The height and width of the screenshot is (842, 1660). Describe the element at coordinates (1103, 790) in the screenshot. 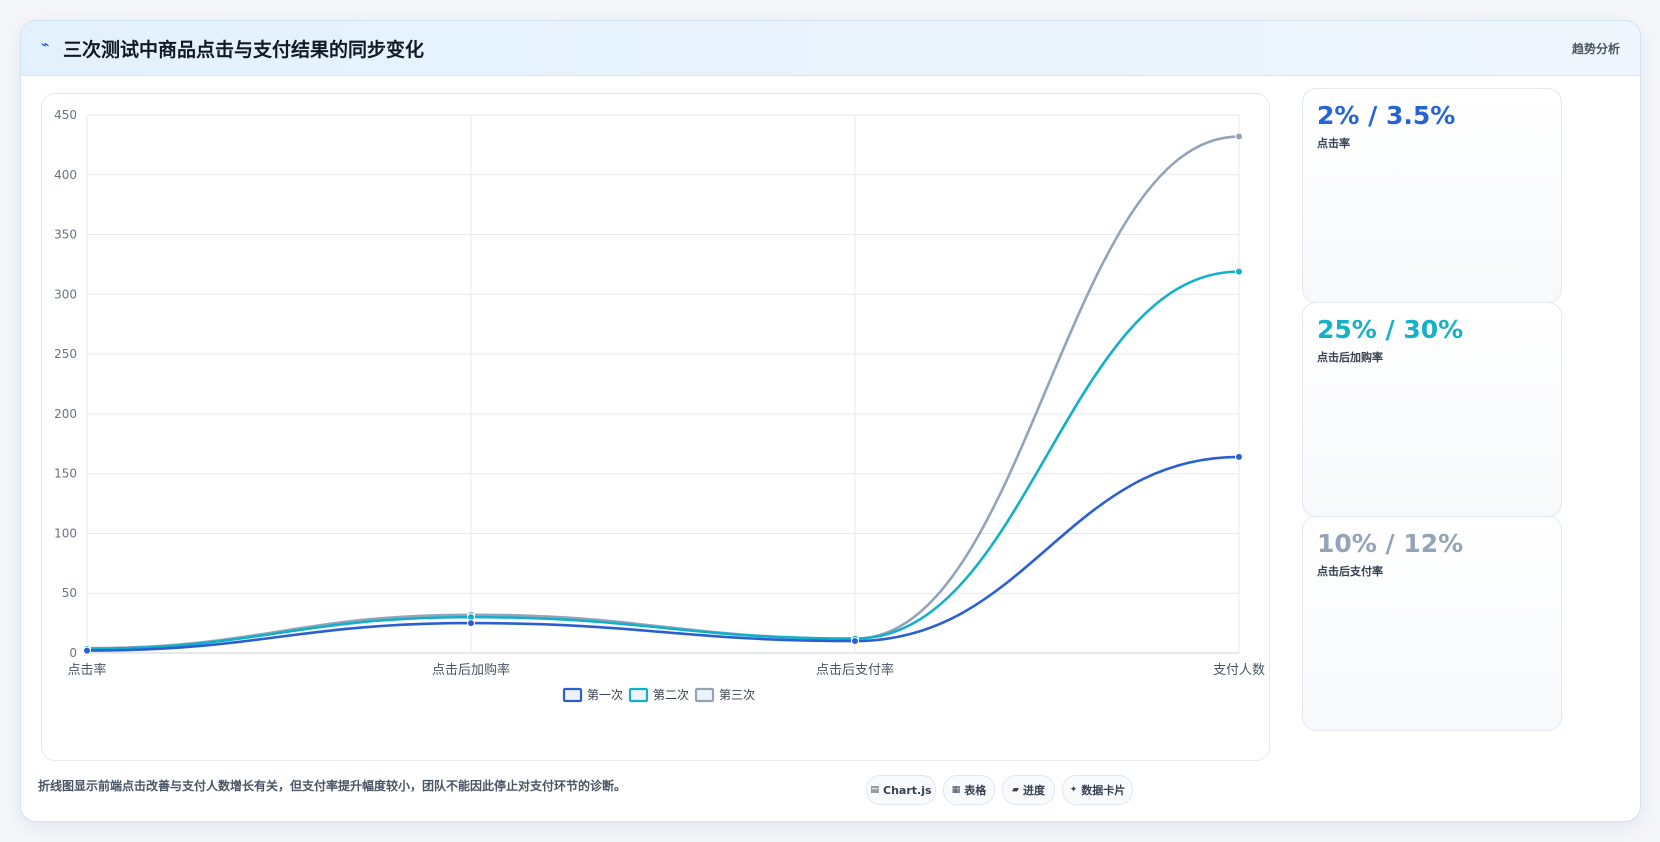

I see `chip-label: 数据卡片` at that location.